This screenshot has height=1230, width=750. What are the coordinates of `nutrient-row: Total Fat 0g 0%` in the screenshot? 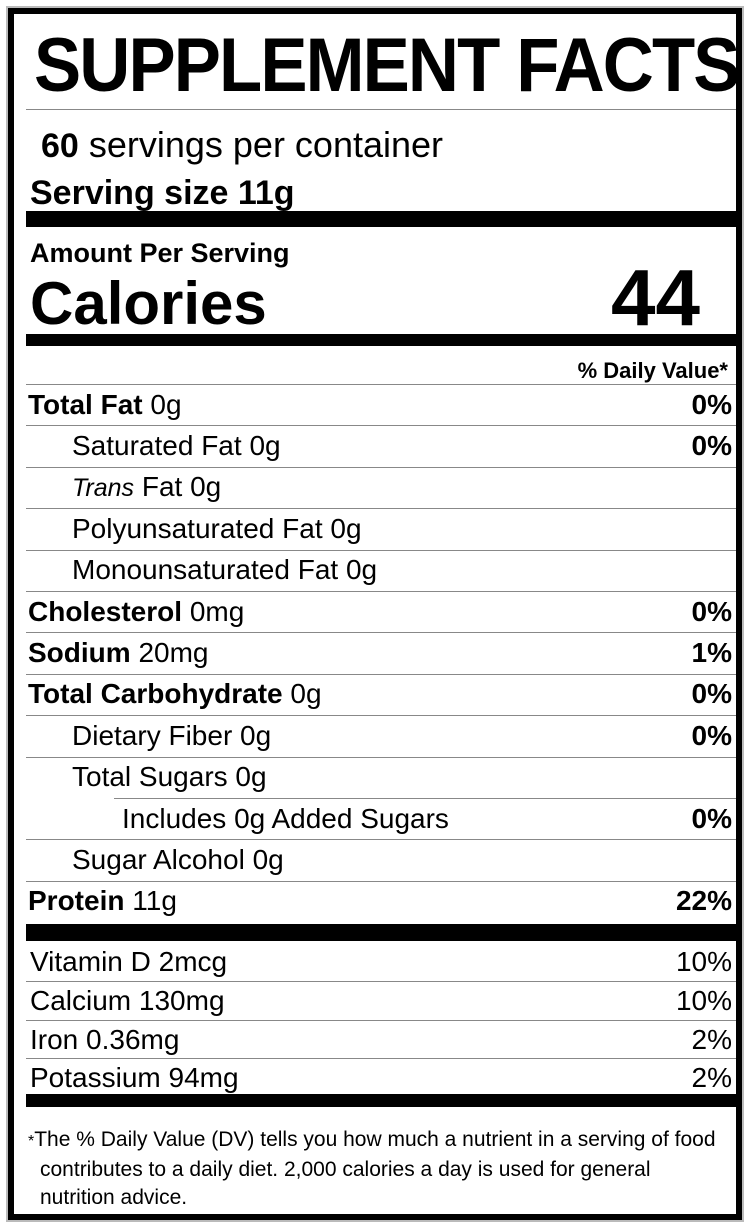 It's located at (381, 404).